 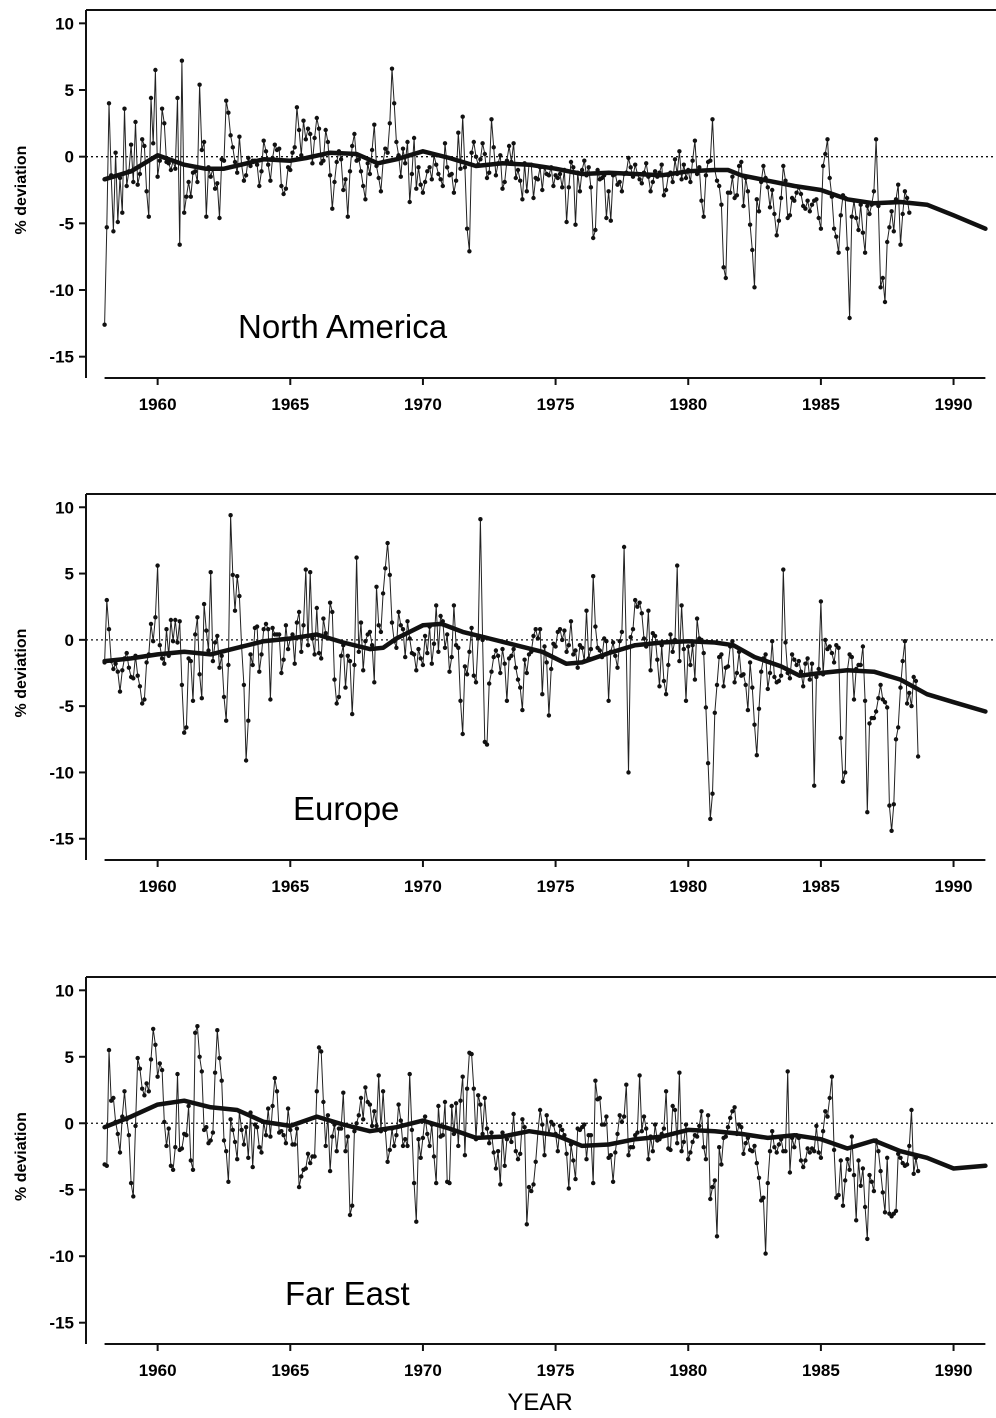 I want to click on y-tick-label: -10, so click(x=61, y=772).